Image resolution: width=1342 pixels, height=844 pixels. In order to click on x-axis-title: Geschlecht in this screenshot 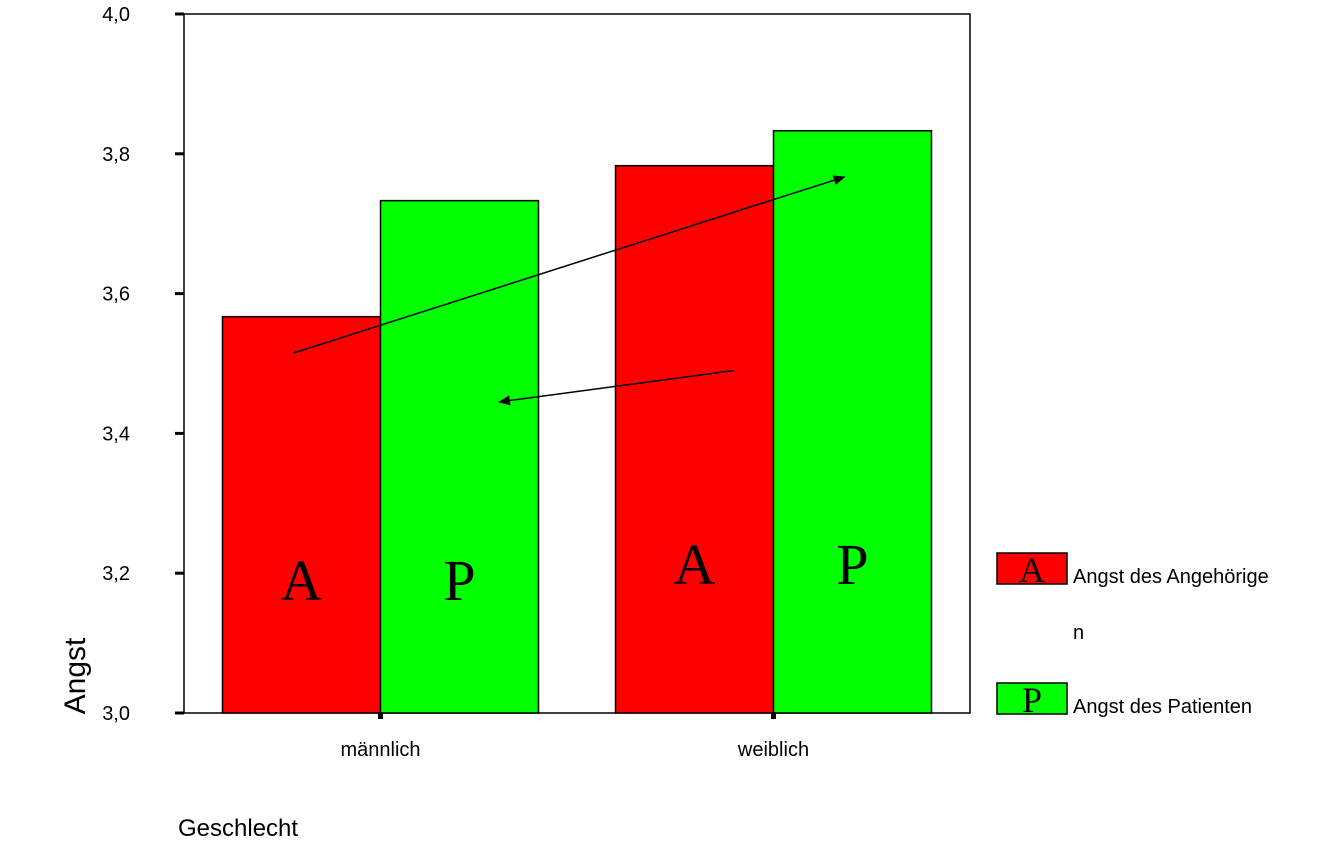, I will do `click(238, 828)`.